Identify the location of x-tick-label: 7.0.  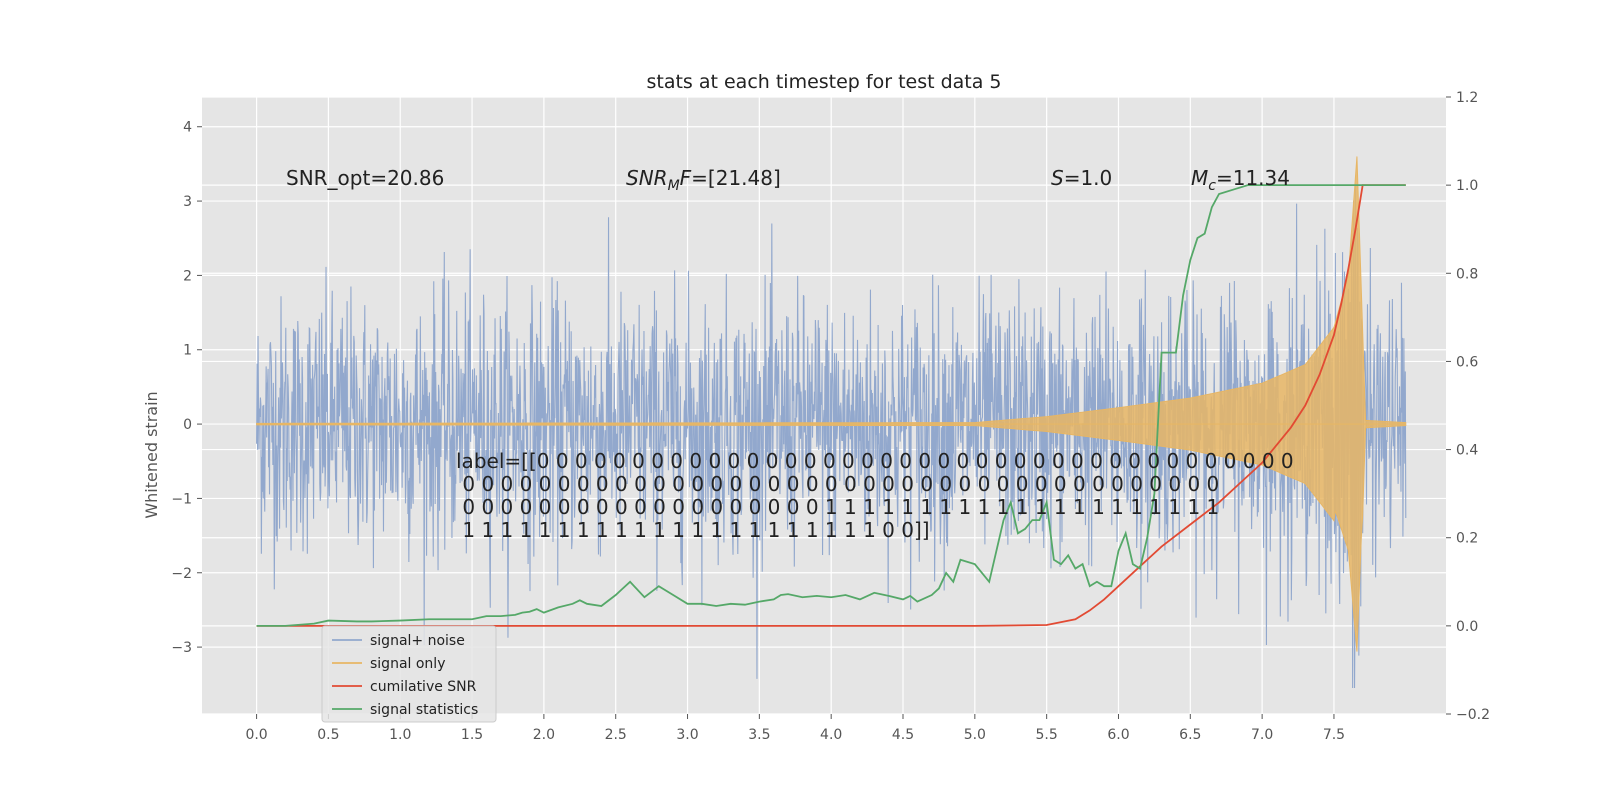
(1262, 735).